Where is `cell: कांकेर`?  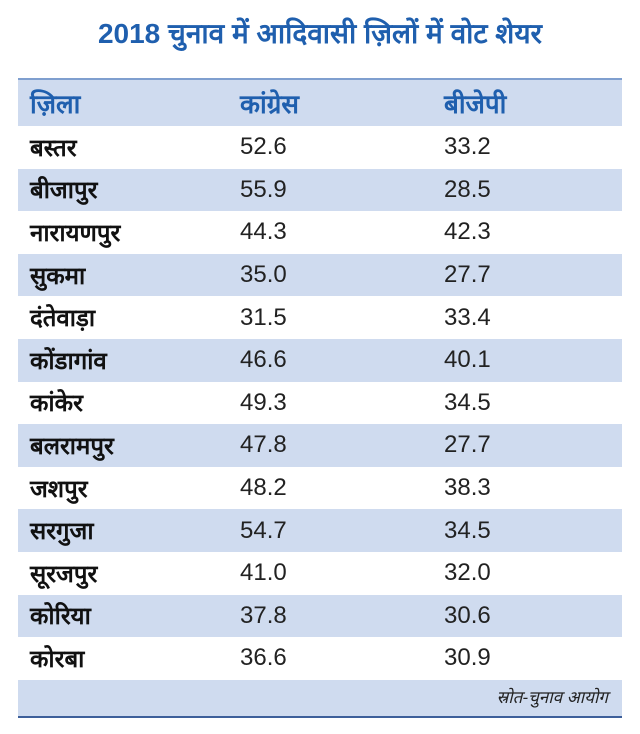
cell: कांकेर is located at coordinates (56, 404).